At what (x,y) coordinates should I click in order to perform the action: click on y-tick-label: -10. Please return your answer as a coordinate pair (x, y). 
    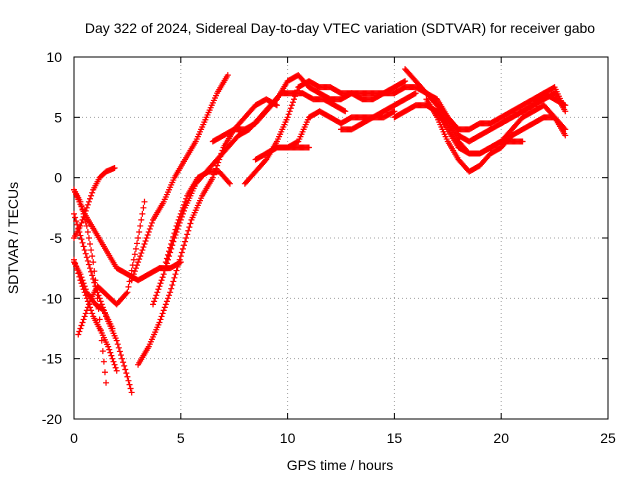
    Looking at the image, I should click on (52, 298).